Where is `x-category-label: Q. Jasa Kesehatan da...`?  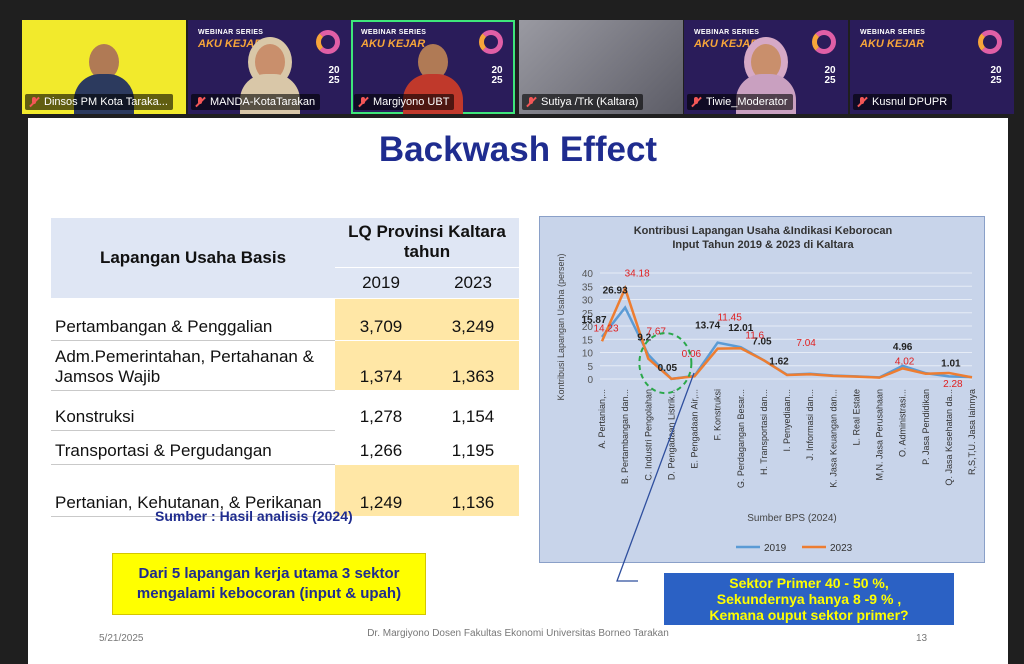 x-category-label: Q. Jasa Kesehatan da... is located at coordinates (949, 437).